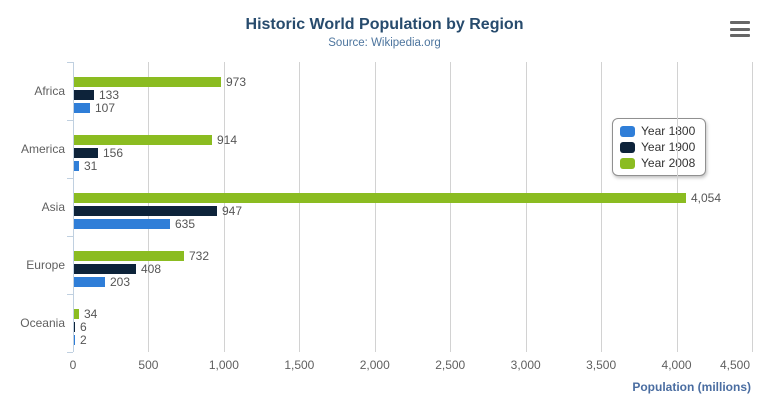 The image size is (769, 416). I want to click on data-label: 732, so click(199, 256).